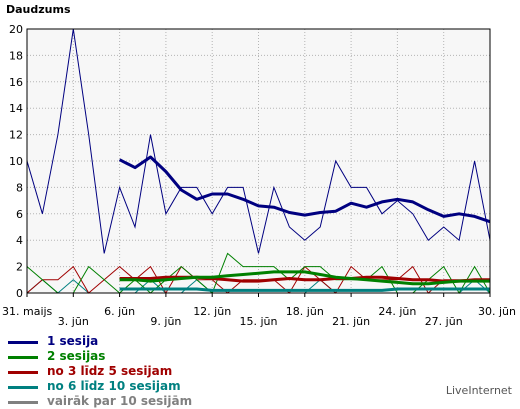  Describe the element at coordinates (397, 311) in the screenshot. I see `x-tick-label: 24. jūn` at that location.